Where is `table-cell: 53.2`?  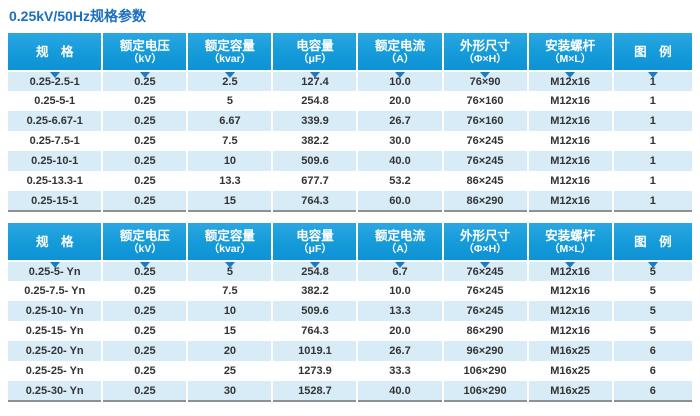
table-cell: 53.2 is located at coordinates (399, 181).